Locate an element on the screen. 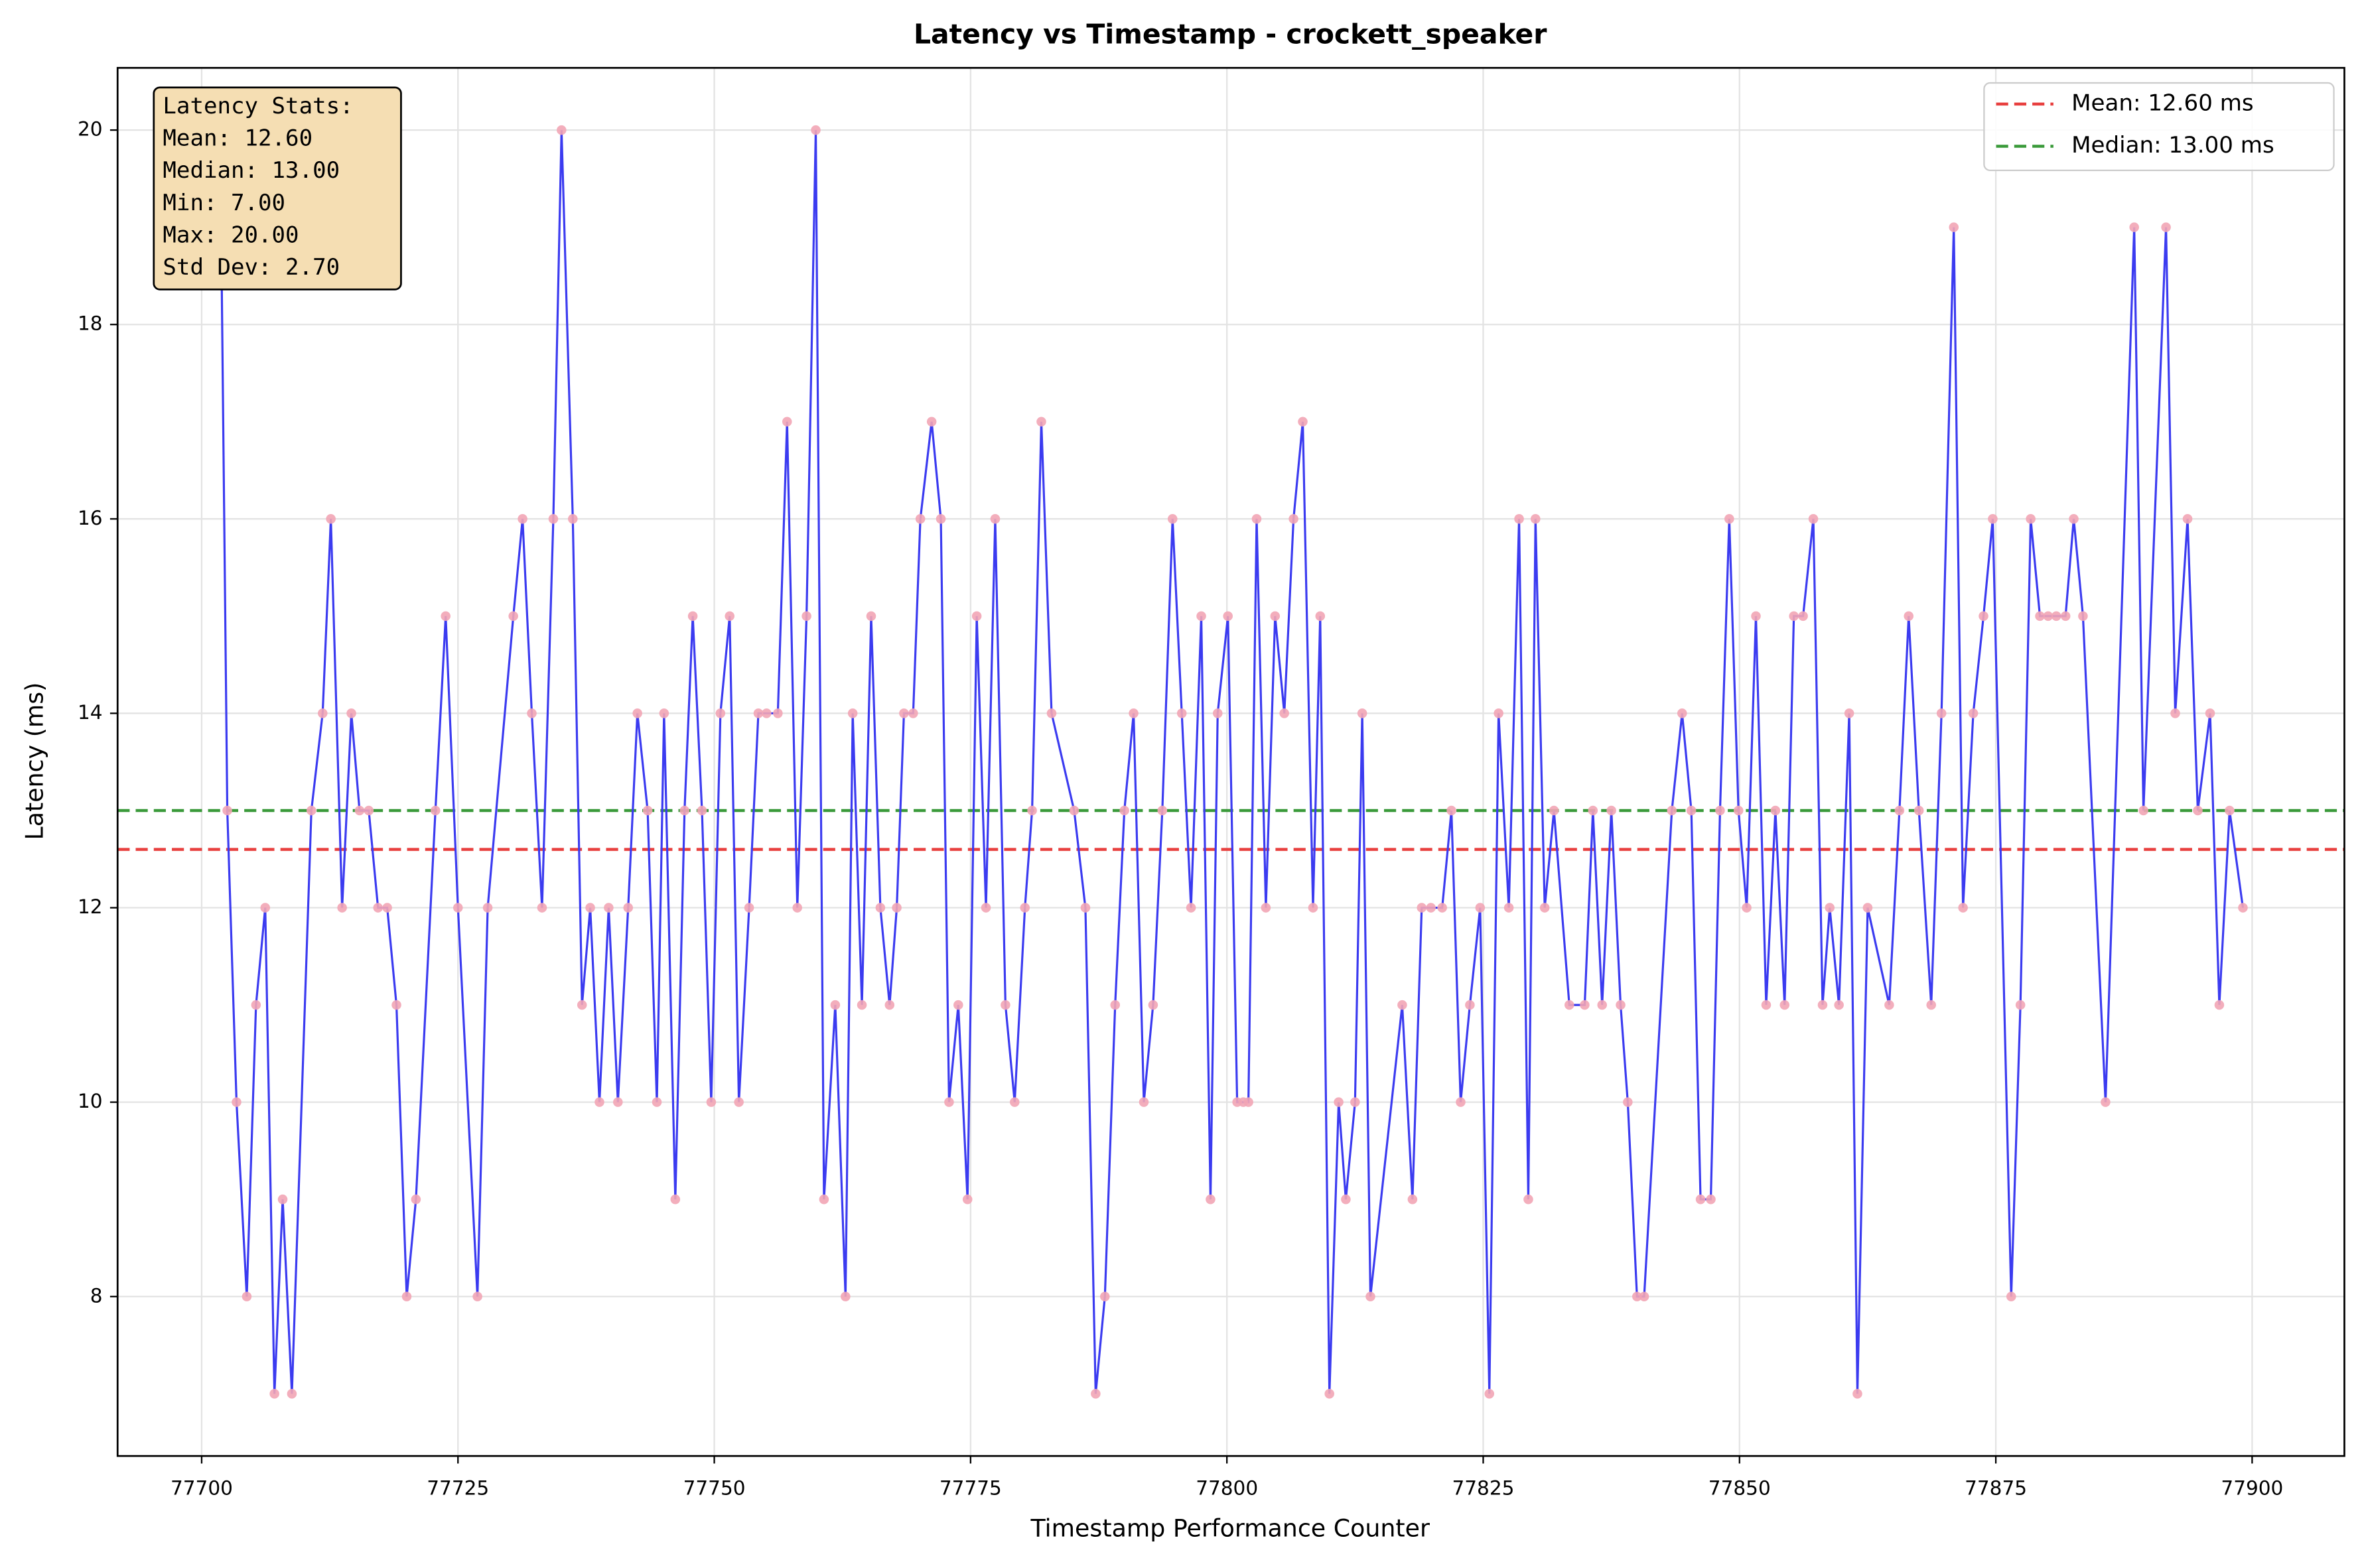  stats-line: Min: 7.00 is located at coordinates (224, 203).